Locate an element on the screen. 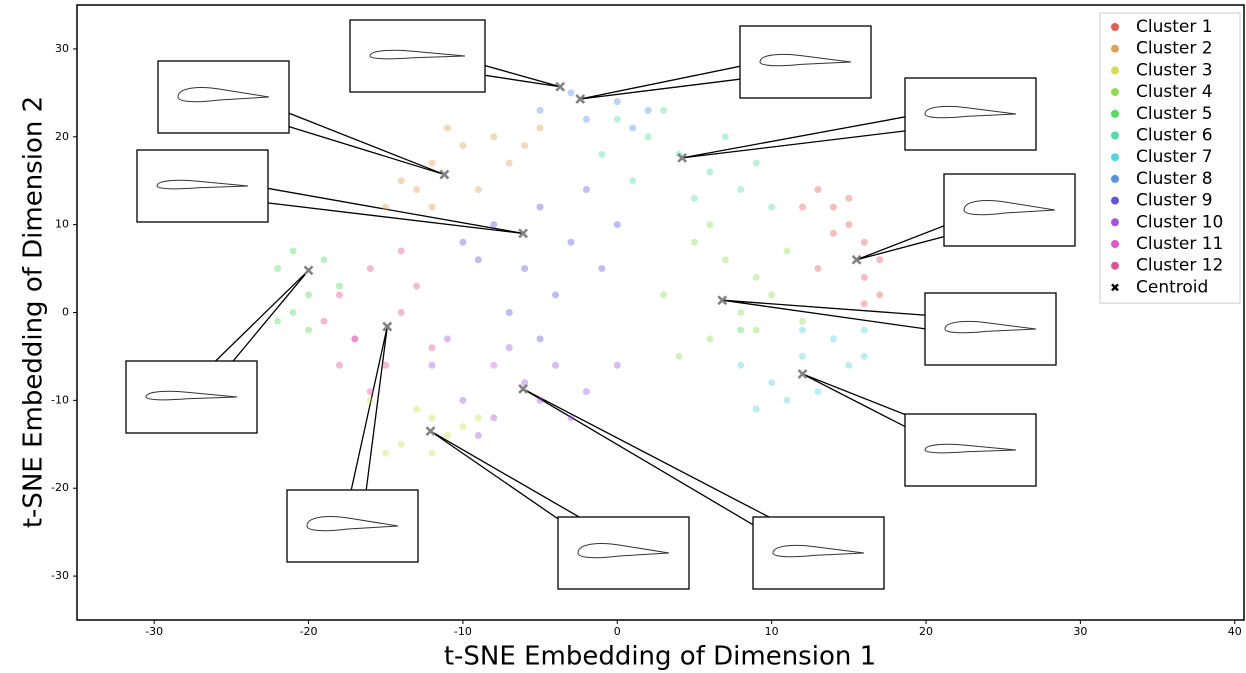 The width and height of the screenshot is (1246, 673). x-tick-label: 0 is located at coordinates (617, 631).